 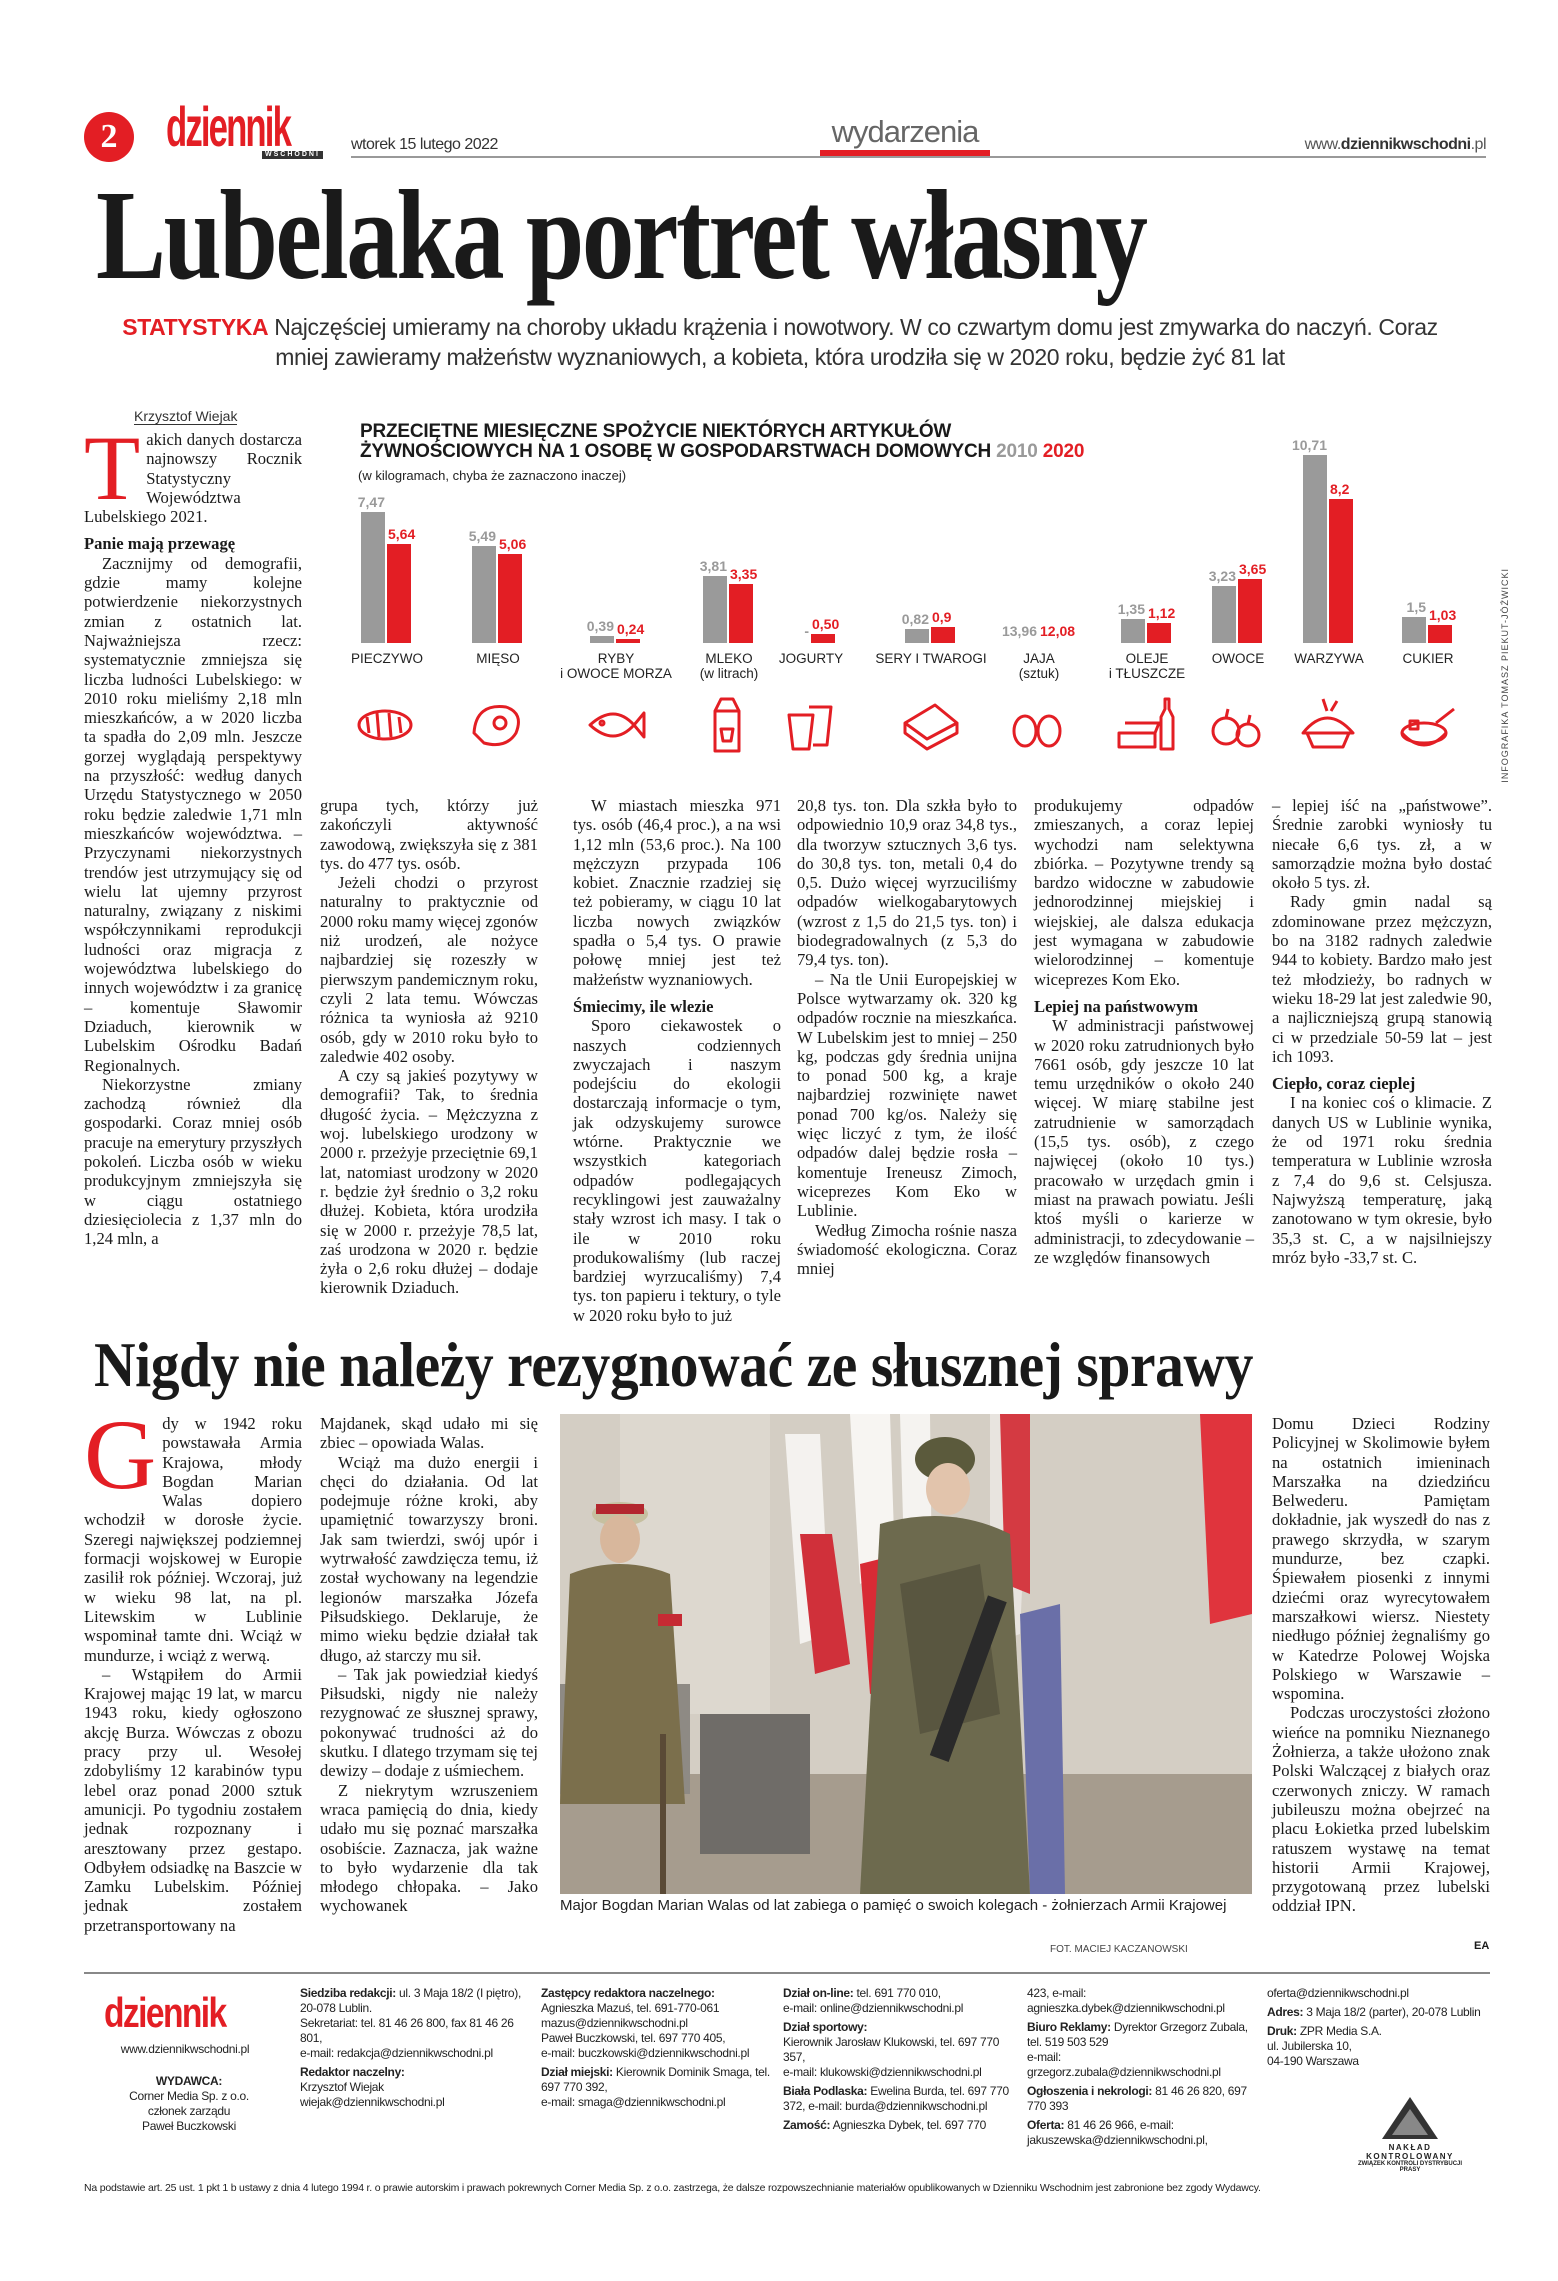 What do you see at coordinates (292, 155) in the screenshot?
I see `newspaper-logo-subtitle: WSCHODNI` at bounding box center [292, 155].